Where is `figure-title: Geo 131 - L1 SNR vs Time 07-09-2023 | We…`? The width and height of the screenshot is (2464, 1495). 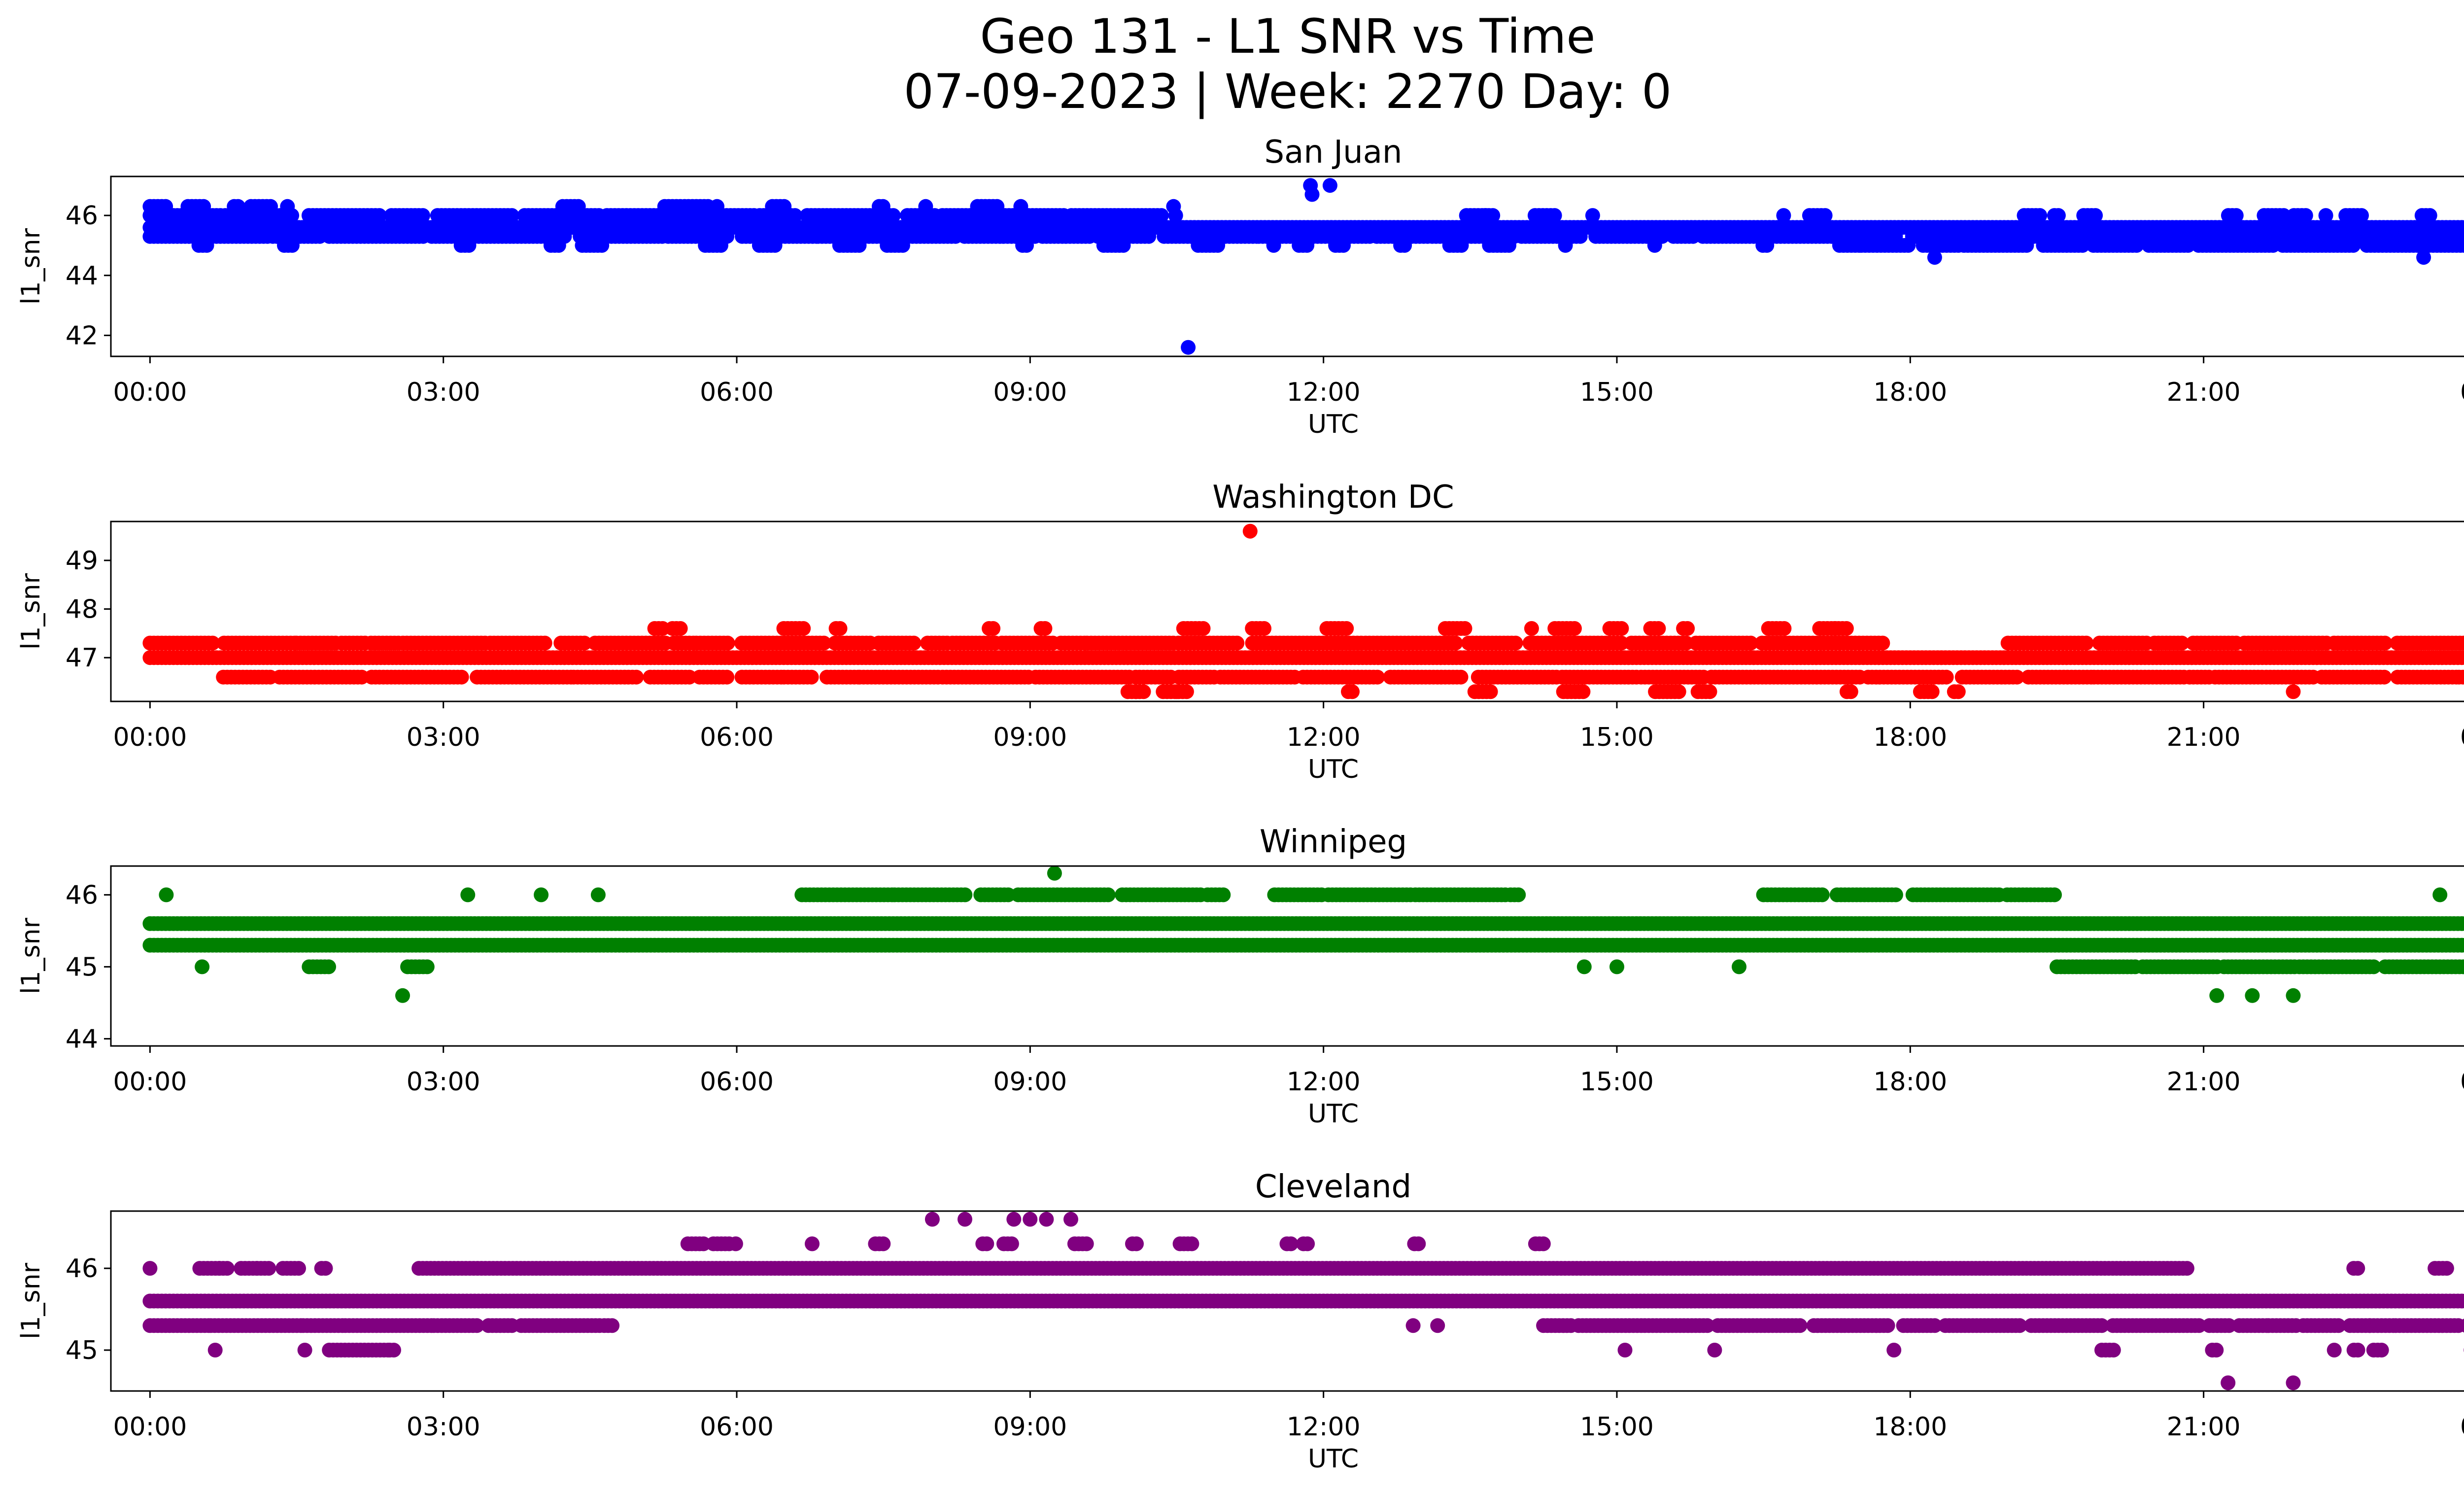
figure-title: Geo 131 - L1 SNR vs Time 07-09-2023 | We… is located at coordinates (1232, 64).